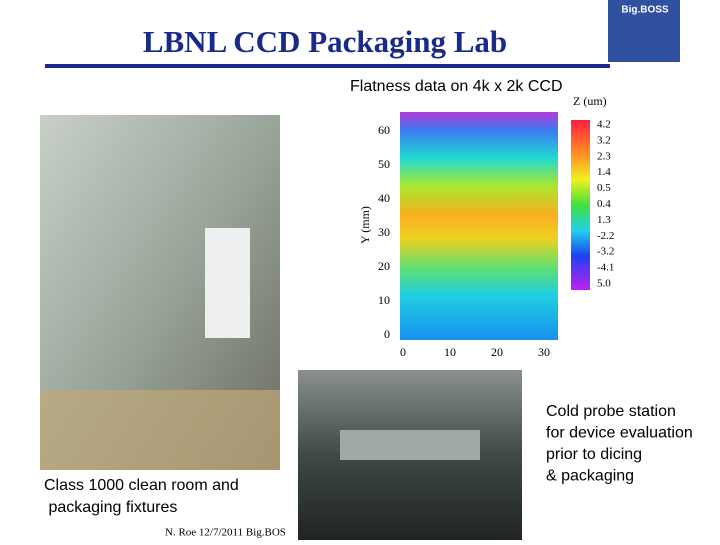  What do you see at coordinates (450, 352) in the screenshot?
I see `x-tick-label: 10` at bounding box center [450, 352].